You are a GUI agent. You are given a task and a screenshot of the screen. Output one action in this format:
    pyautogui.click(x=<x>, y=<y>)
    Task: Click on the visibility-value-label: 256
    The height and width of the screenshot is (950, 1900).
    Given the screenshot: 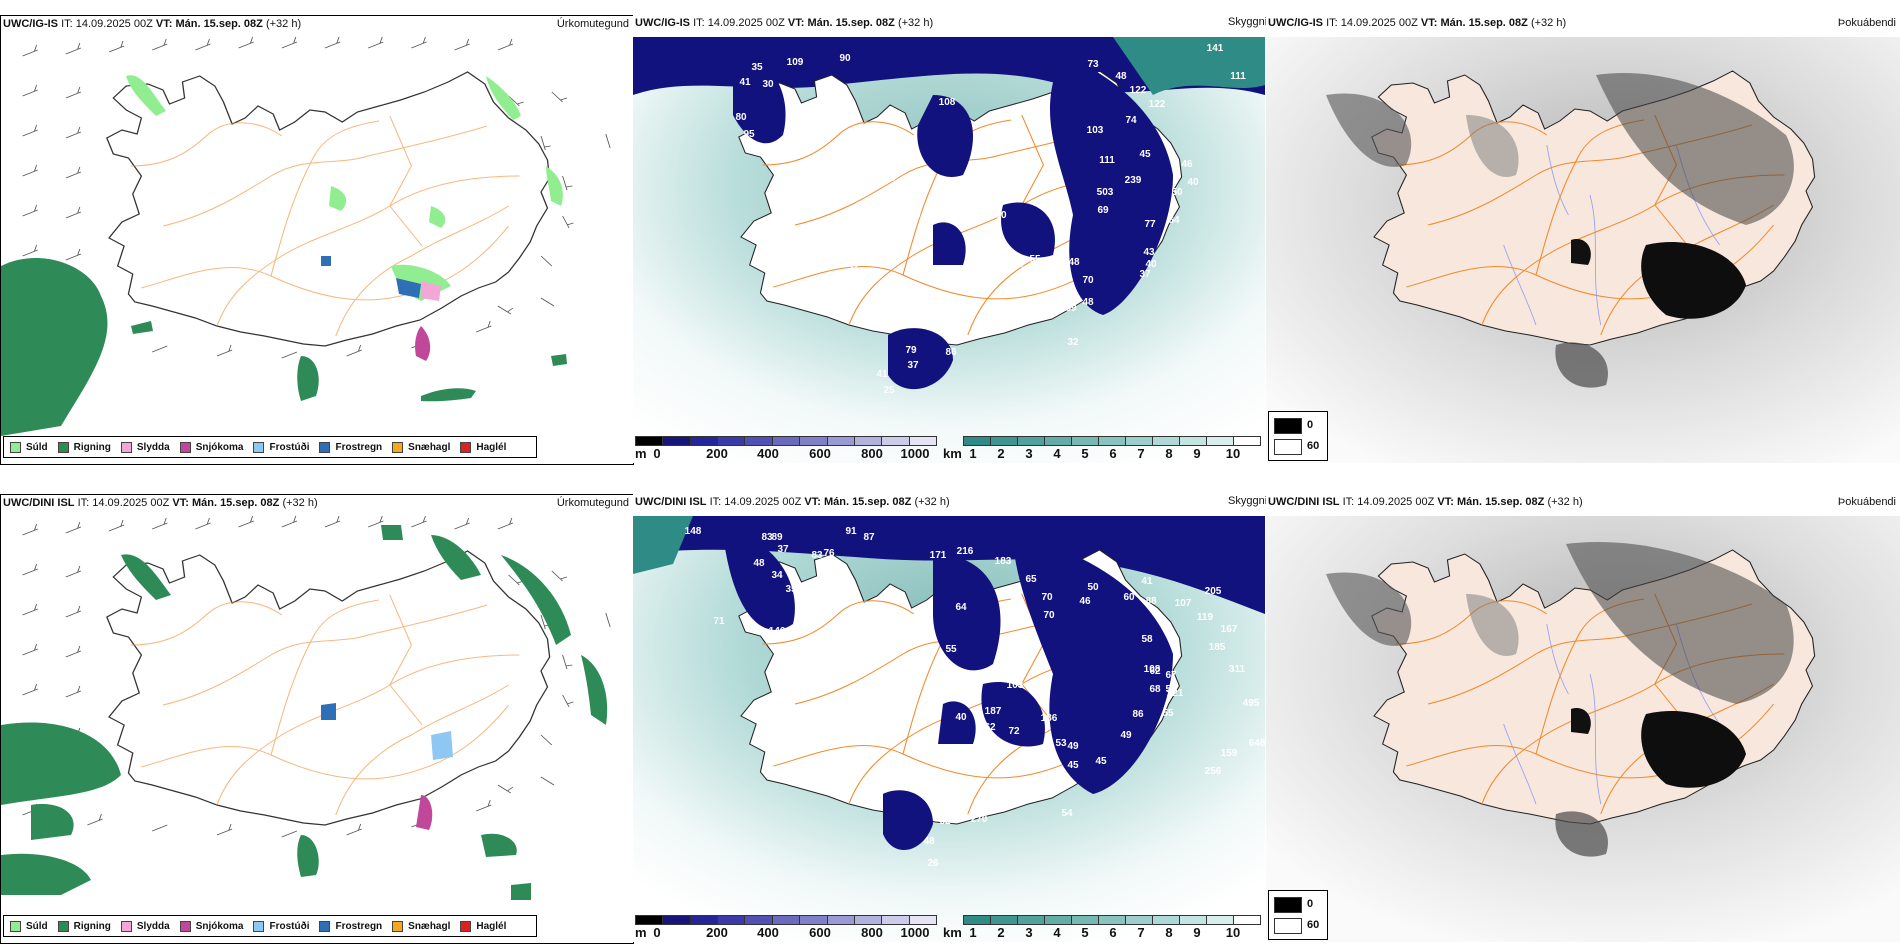 What is the action you would take?
    pyautogui.click(x=1213, y=771)
    